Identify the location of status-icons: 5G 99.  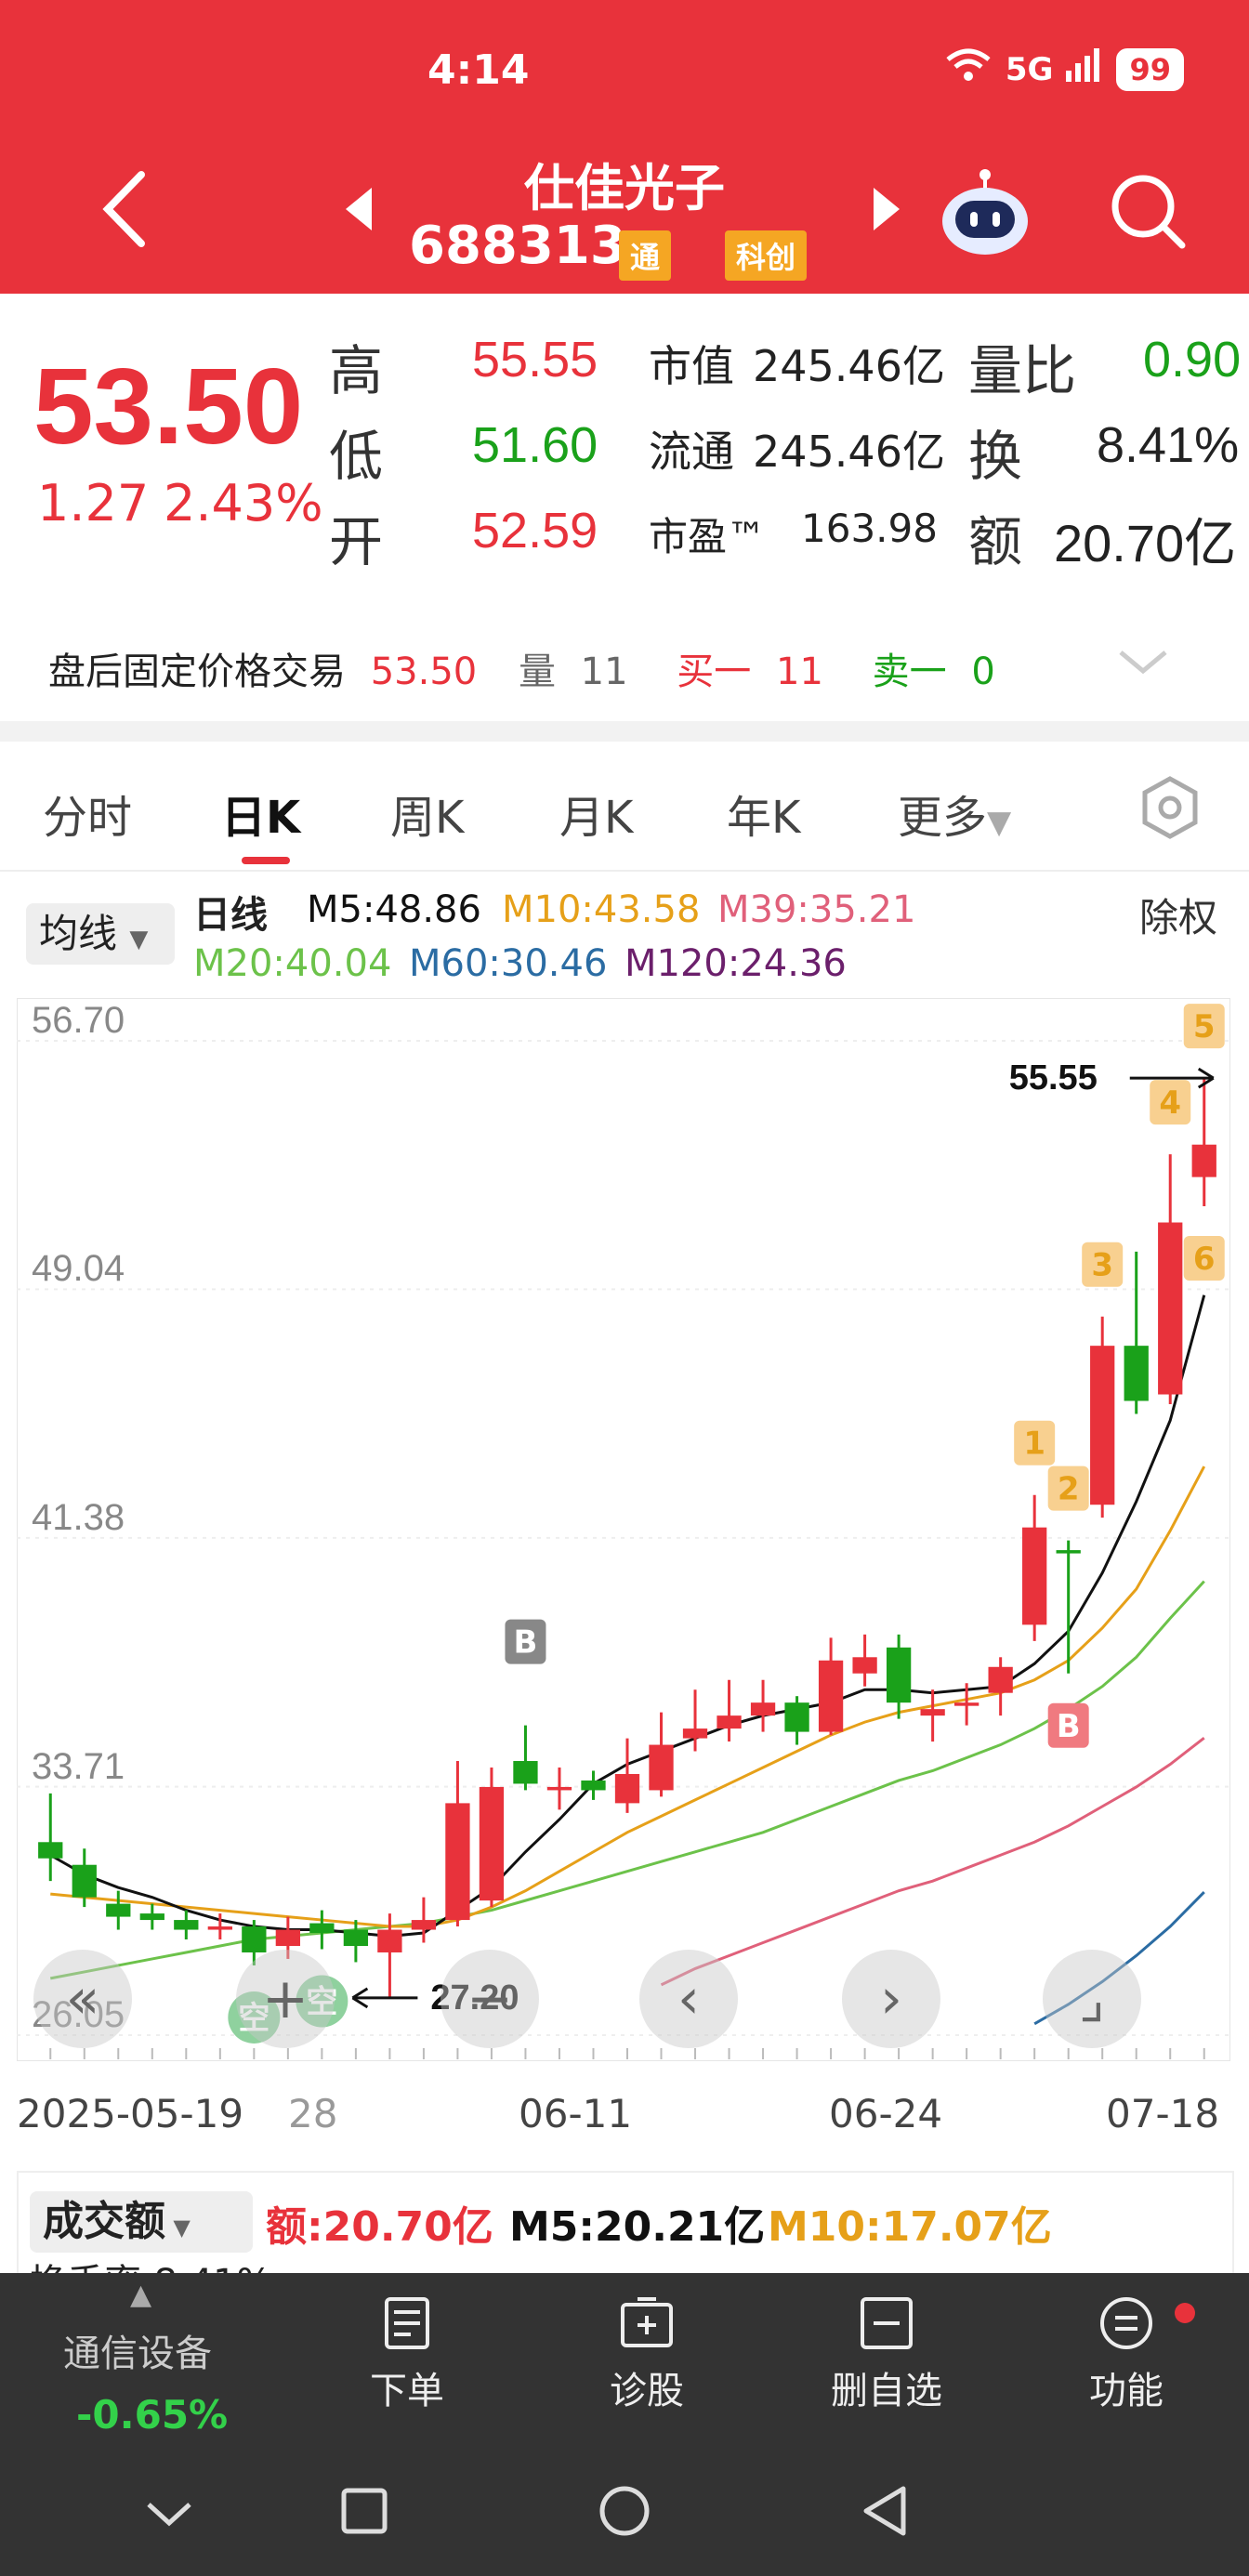
(1064, 69).